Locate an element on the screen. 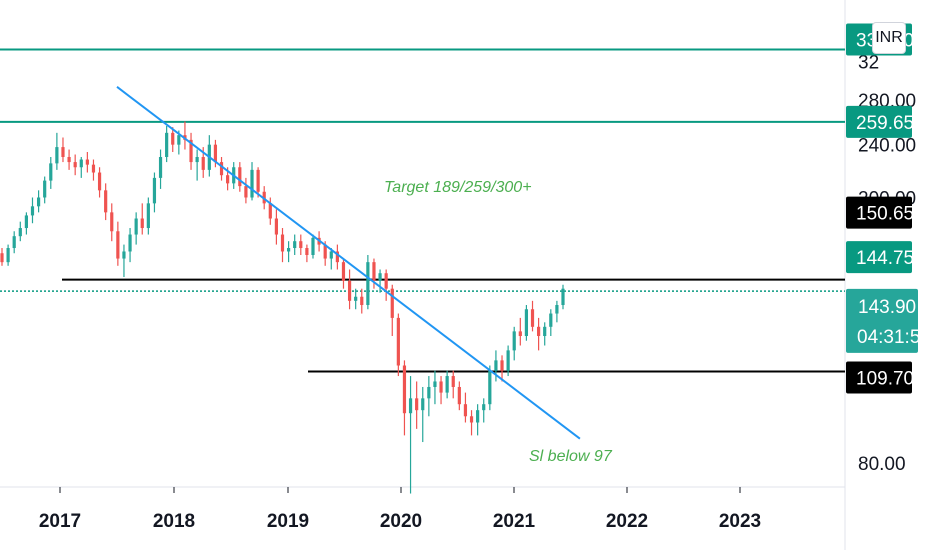 Image resolution: width=932 pixels, height=550 pixels. svg-text: 150.65 is located at coordinates (885, 214).